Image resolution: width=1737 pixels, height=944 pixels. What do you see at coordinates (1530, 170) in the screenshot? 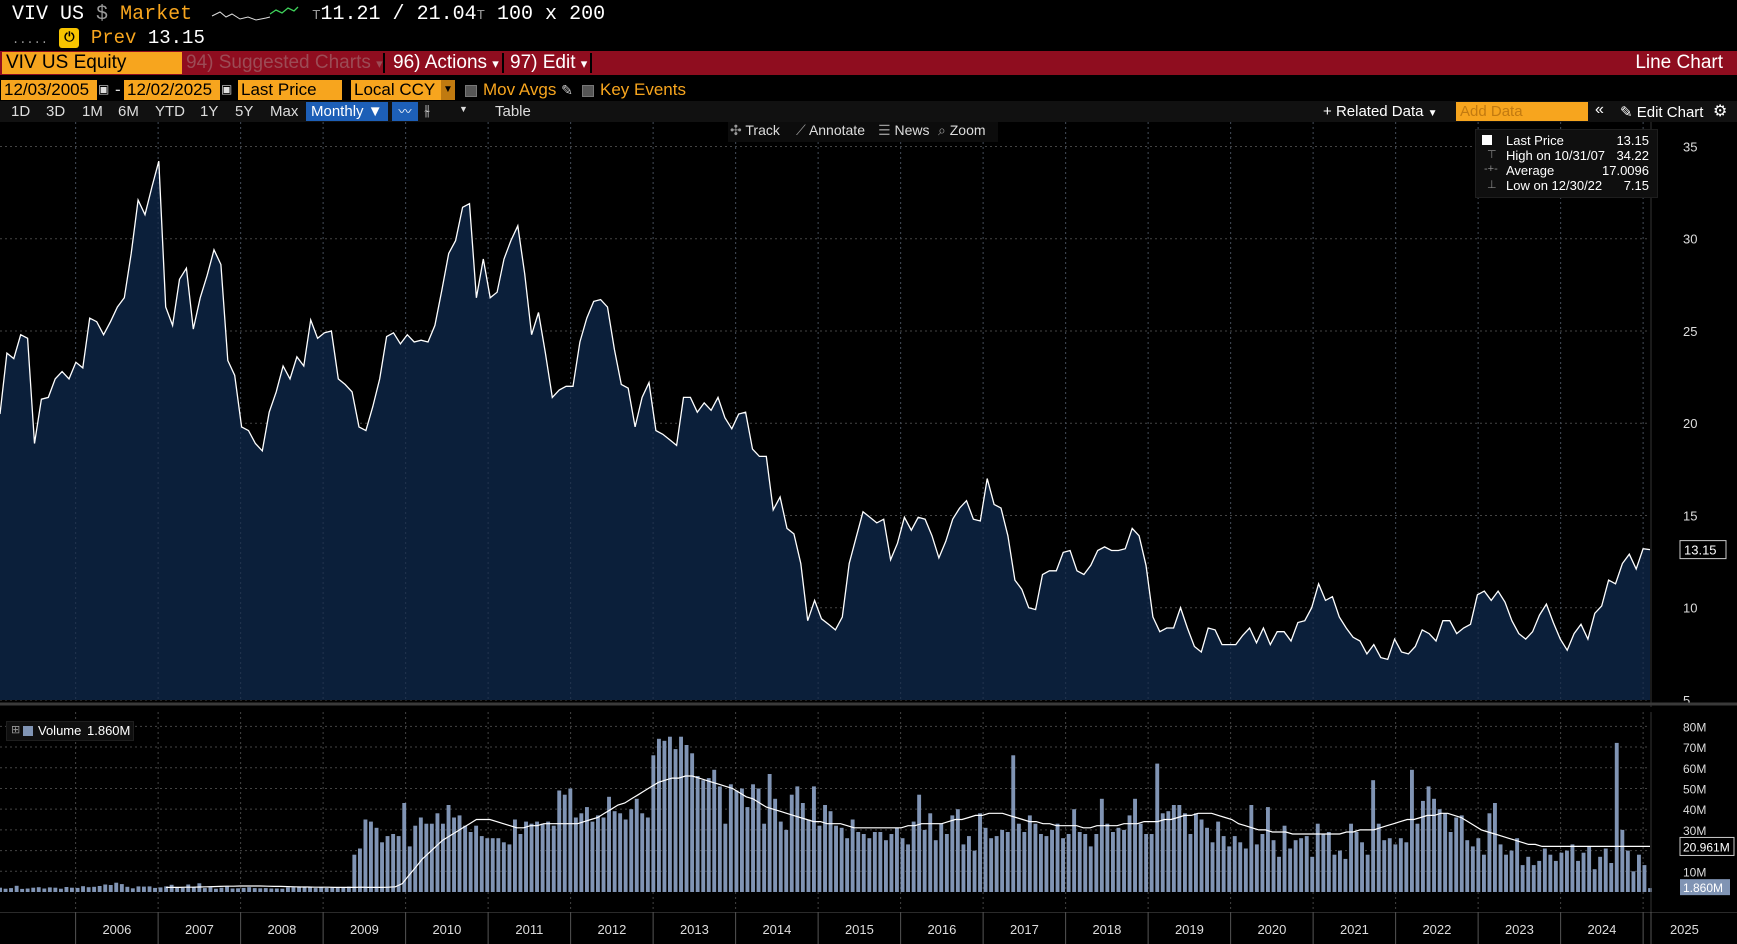
I see `legend-average-label: Average` at bounding box center [1530, 170].